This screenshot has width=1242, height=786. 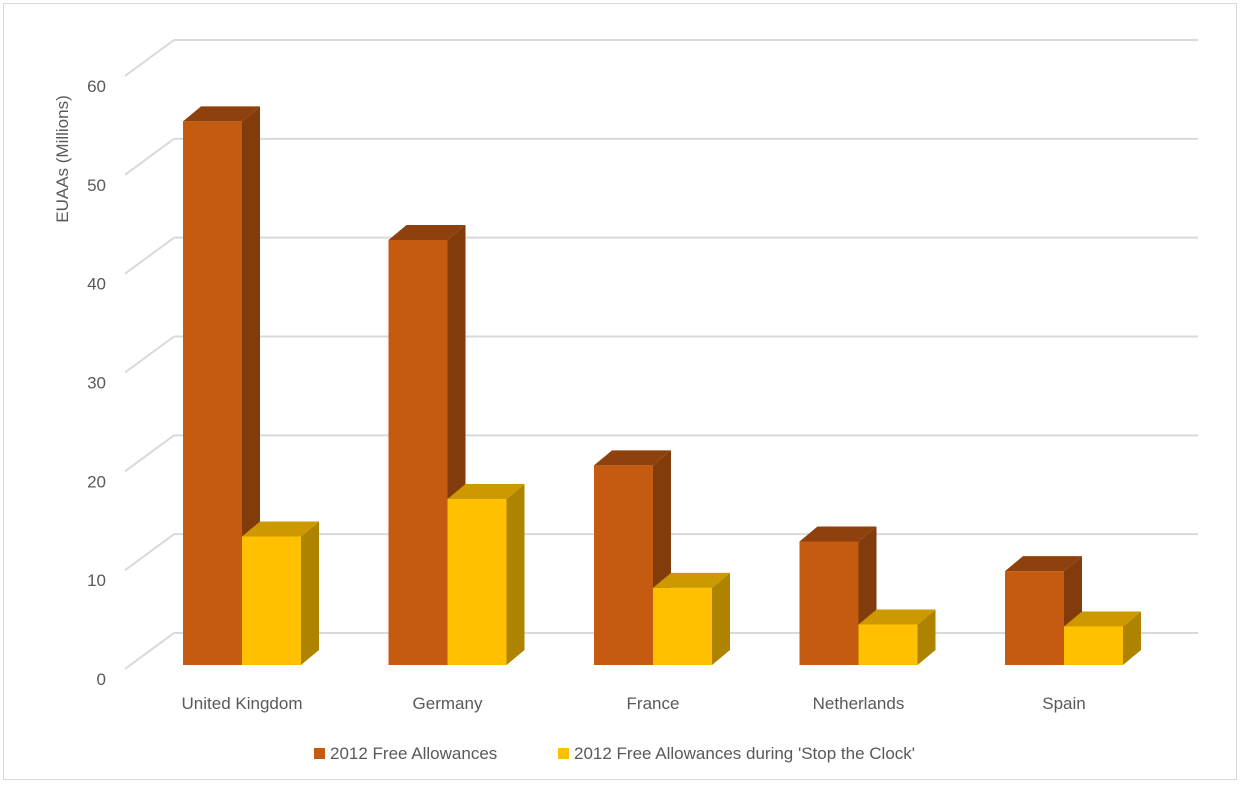 What do you see at coordinates (62, 159) in the screenshot?
I see `y-axis-title: EUAAs (Millions)` at bounding box center [62, 159].